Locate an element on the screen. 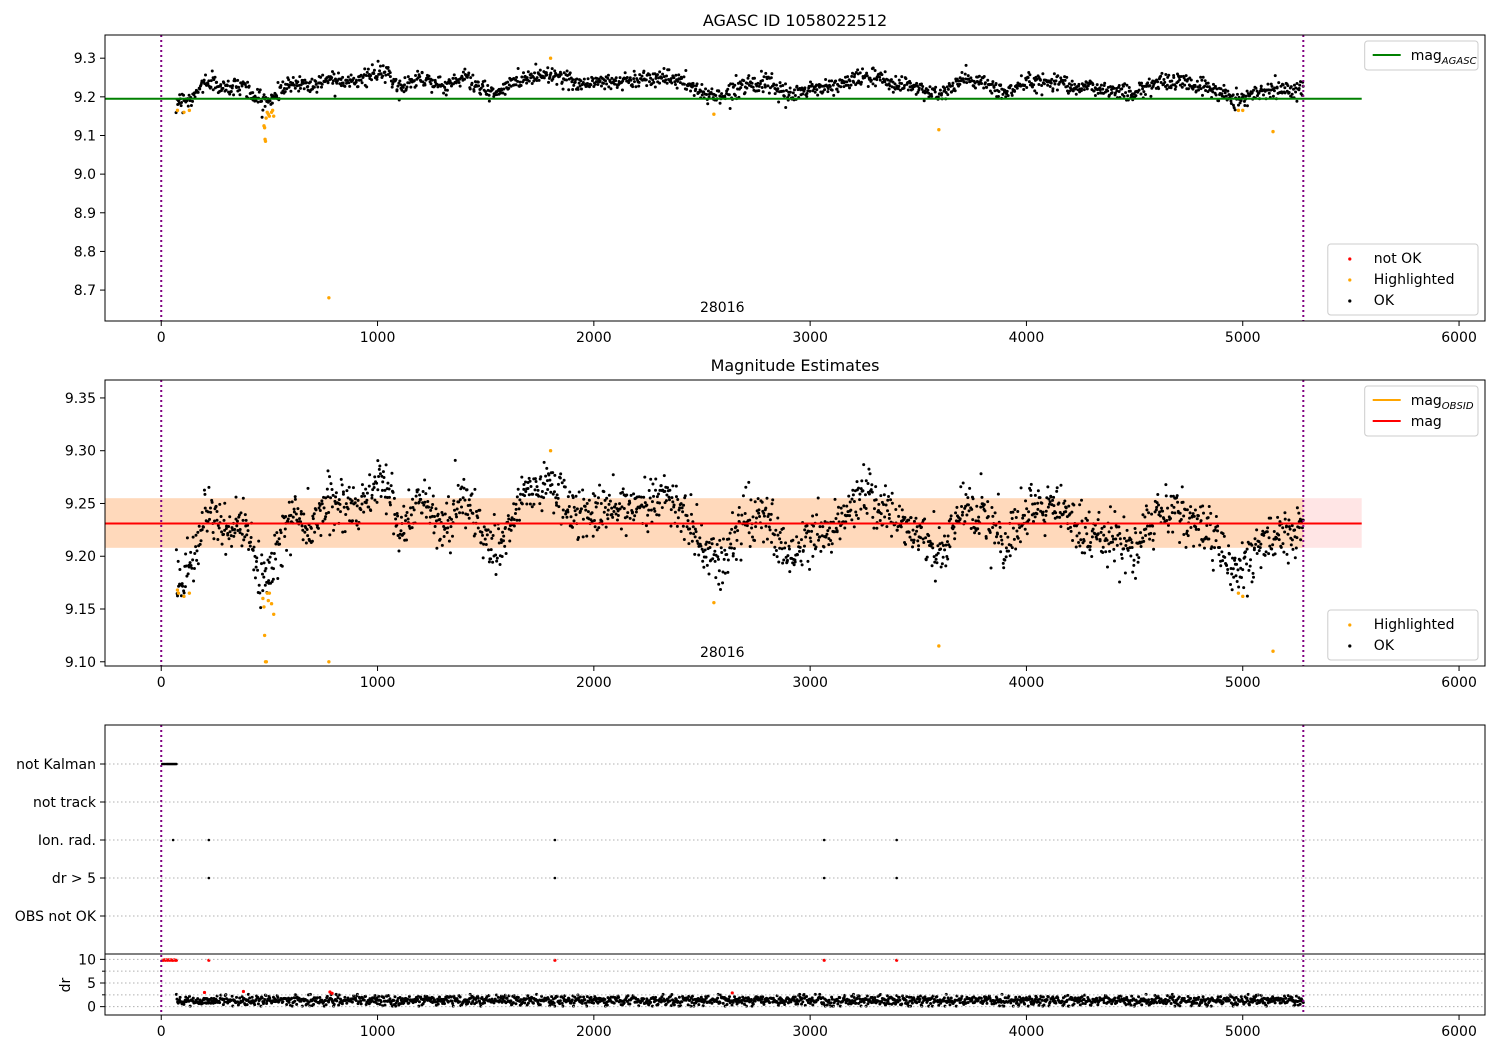 This screenshot has height=1050, width=1500. panel1-point-highlighted is located at coordinates (189, 110).